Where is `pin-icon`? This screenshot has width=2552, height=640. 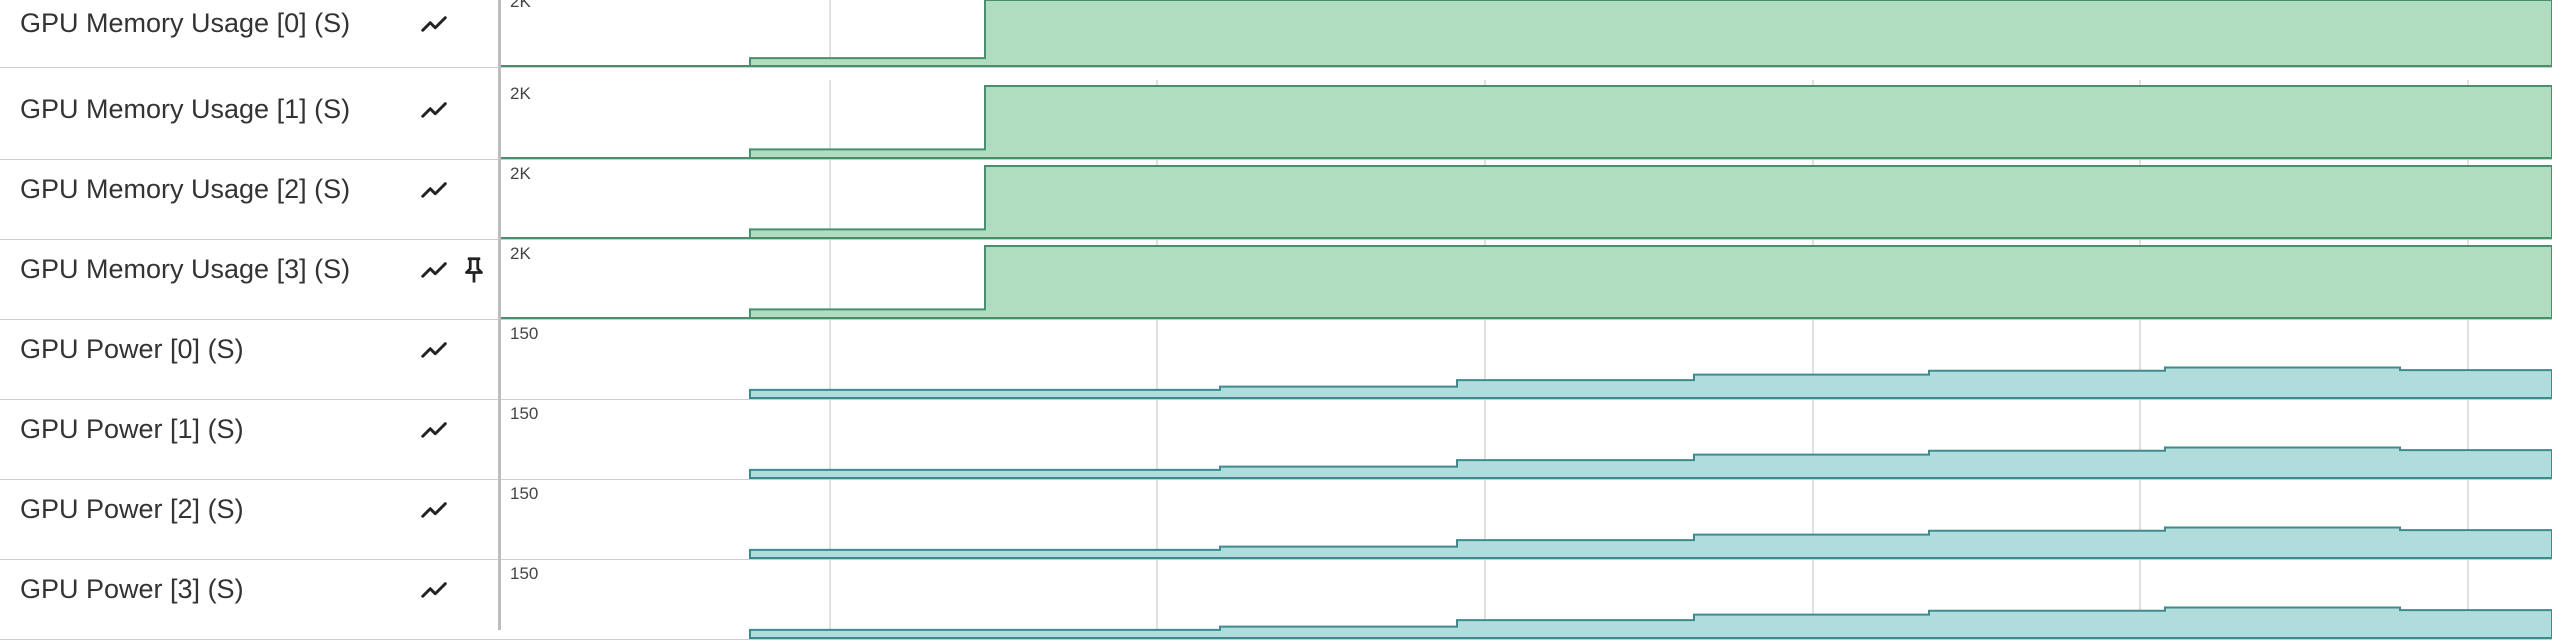 pin-icon is located at coordinates (474, 270).